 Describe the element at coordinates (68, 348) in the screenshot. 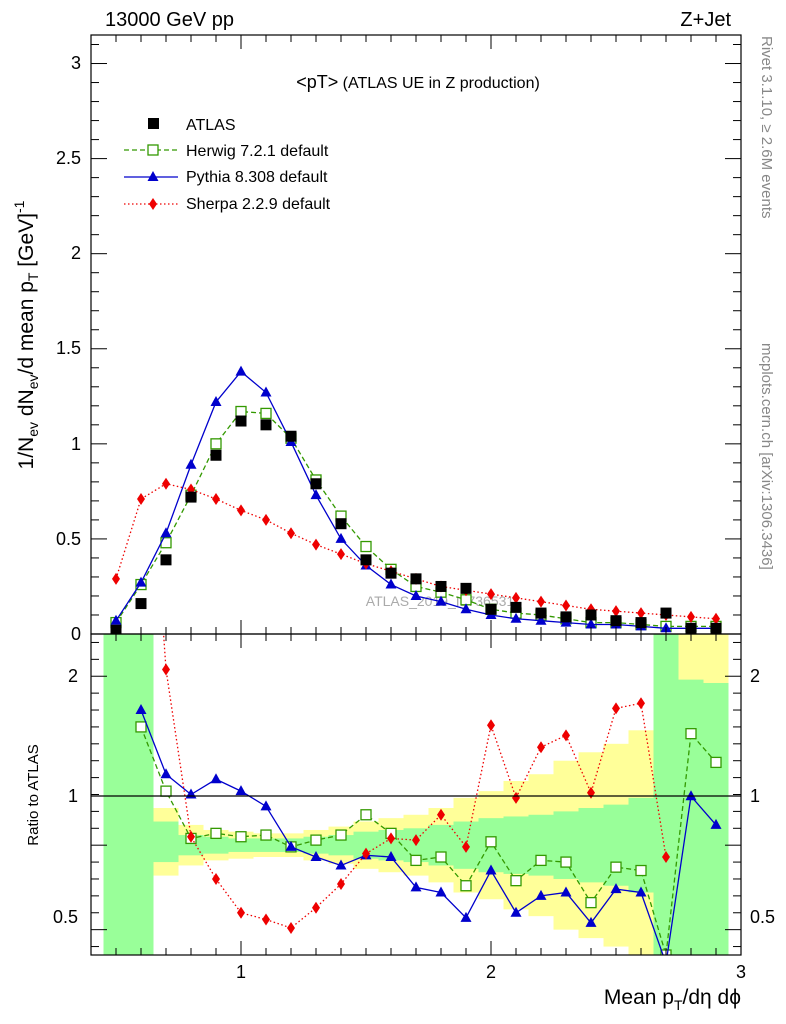

I see `main-y-tick-labels: 0 0.5 1 1.5 2 2.5 3` at that location.